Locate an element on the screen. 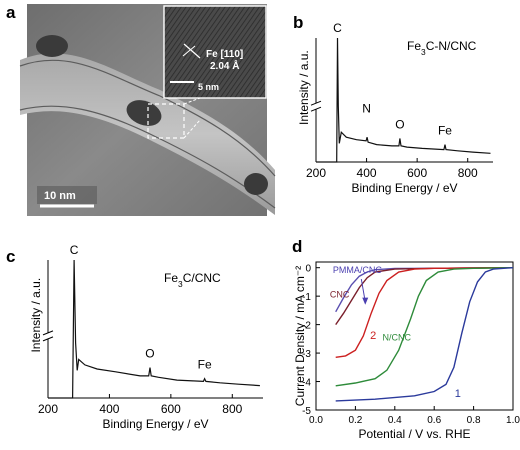  inset-label: Fe [110] is located at coordinates (224, 54).